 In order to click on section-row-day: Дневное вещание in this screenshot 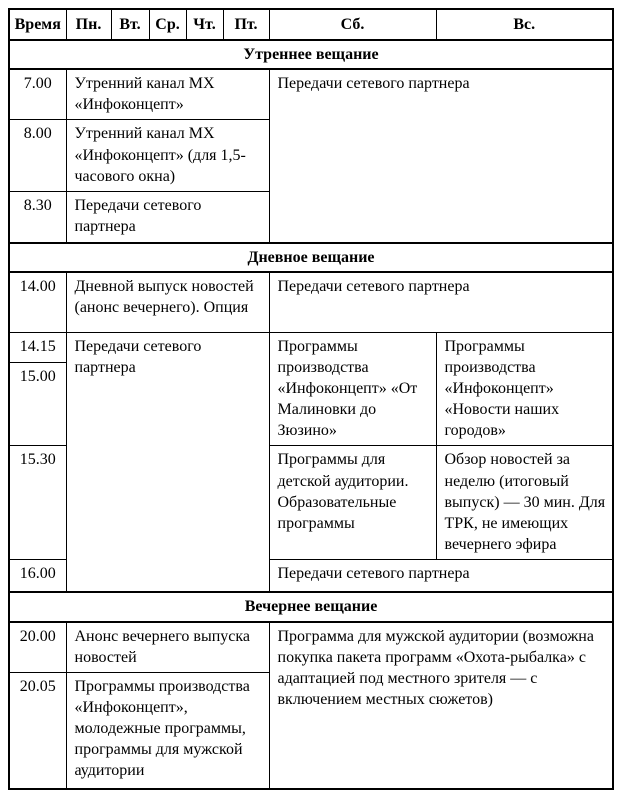, I will do `click(311, 258)`.